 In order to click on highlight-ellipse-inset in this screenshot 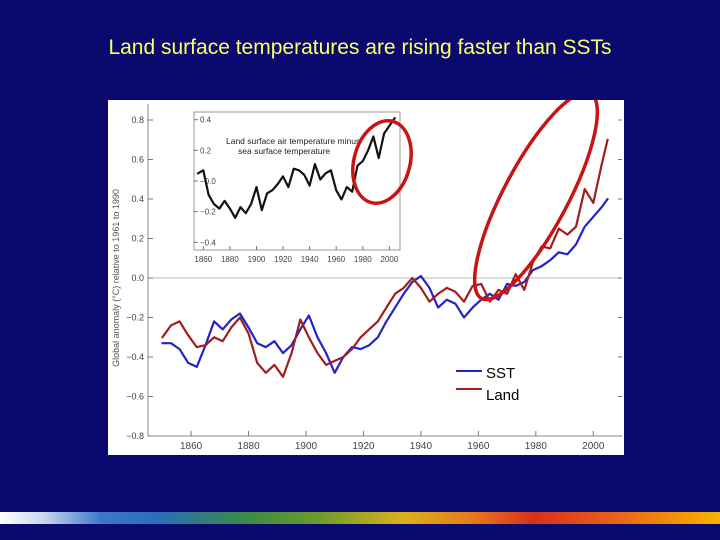, I will do `click(382, 162)`.